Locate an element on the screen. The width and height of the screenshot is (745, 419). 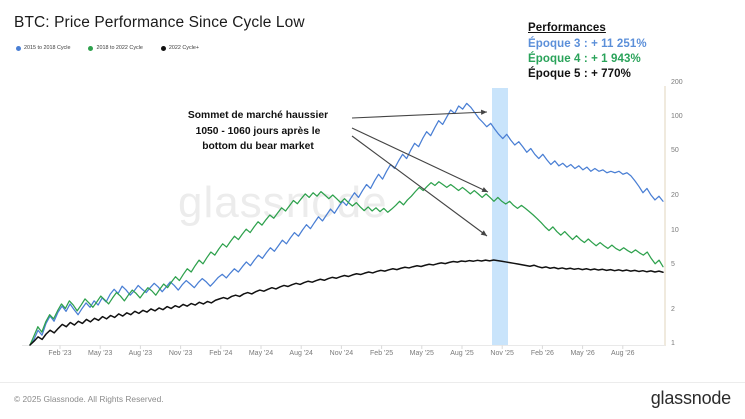
page-title: BTC: Price Performance Since Cycle Low is located at coordinates (159, 22).